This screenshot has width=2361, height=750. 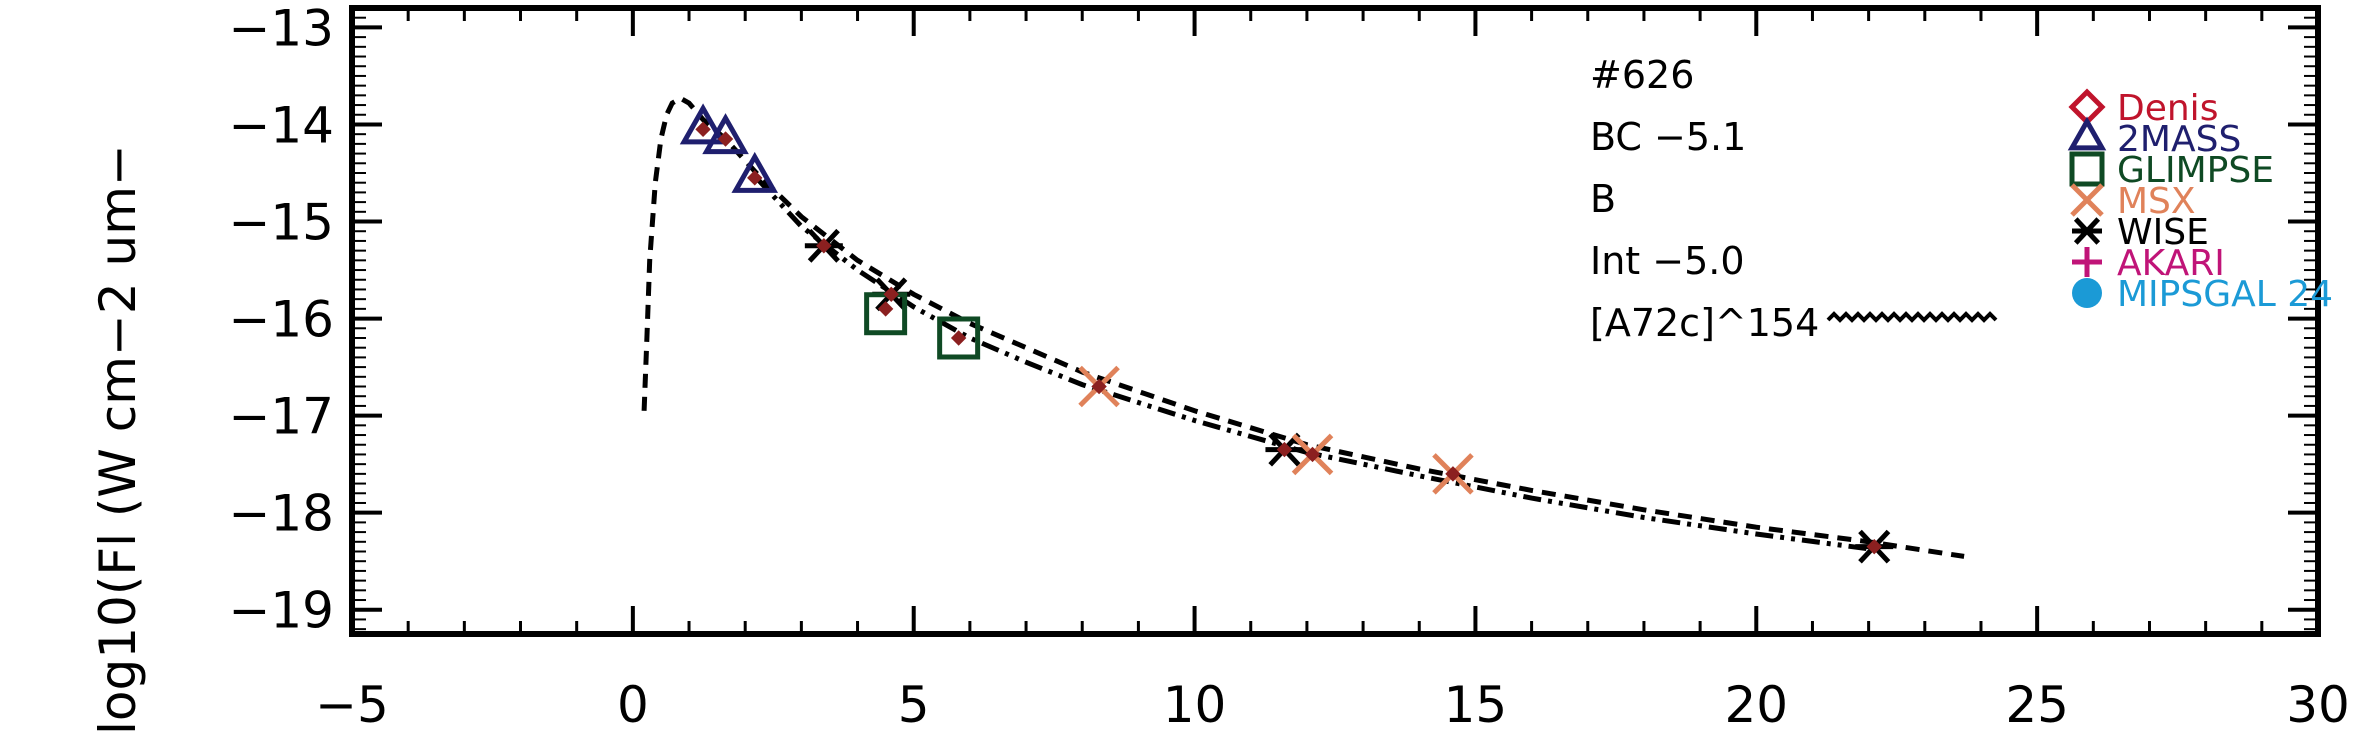 What do you see at coordinates (914, 705) in the screenshot?
I see `x-tick-label: 5` at bounding box center [914, 705].